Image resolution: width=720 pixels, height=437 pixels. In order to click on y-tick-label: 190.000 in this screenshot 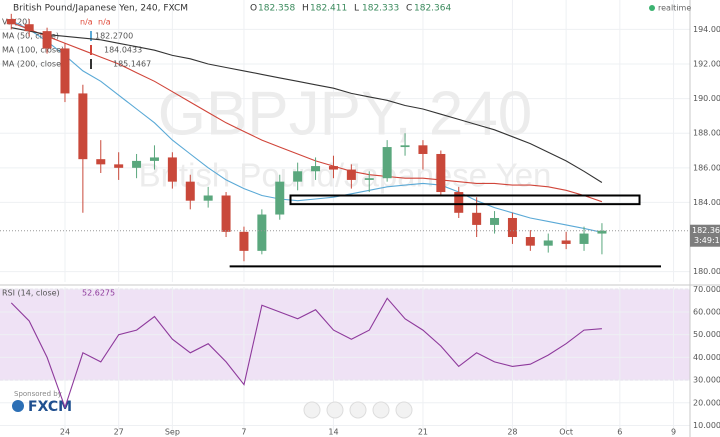, I will do `click(706, 98)`.